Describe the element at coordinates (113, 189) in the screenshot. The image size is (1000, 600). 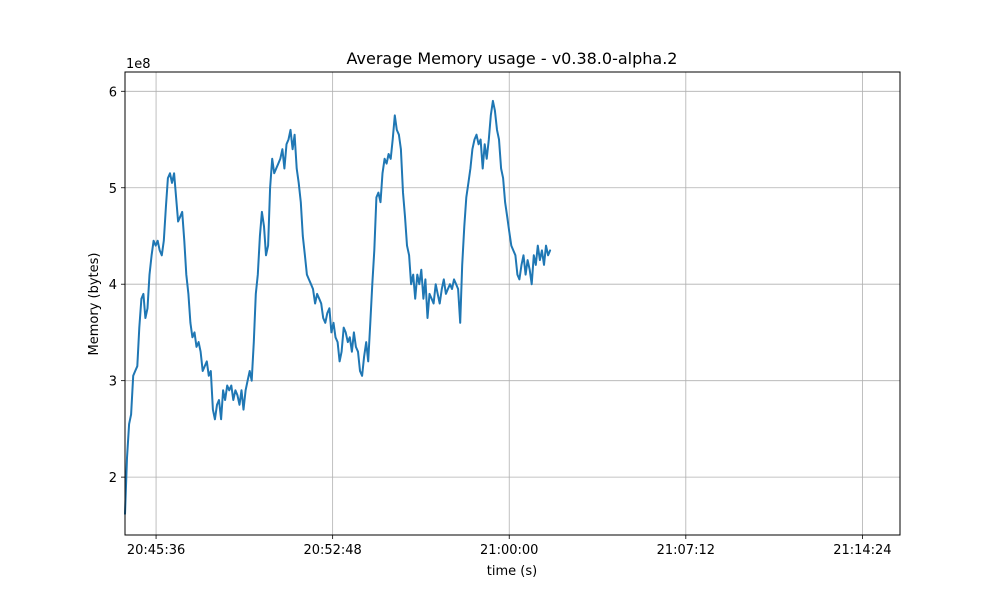
I see `y-tick-label: 5` at that location.